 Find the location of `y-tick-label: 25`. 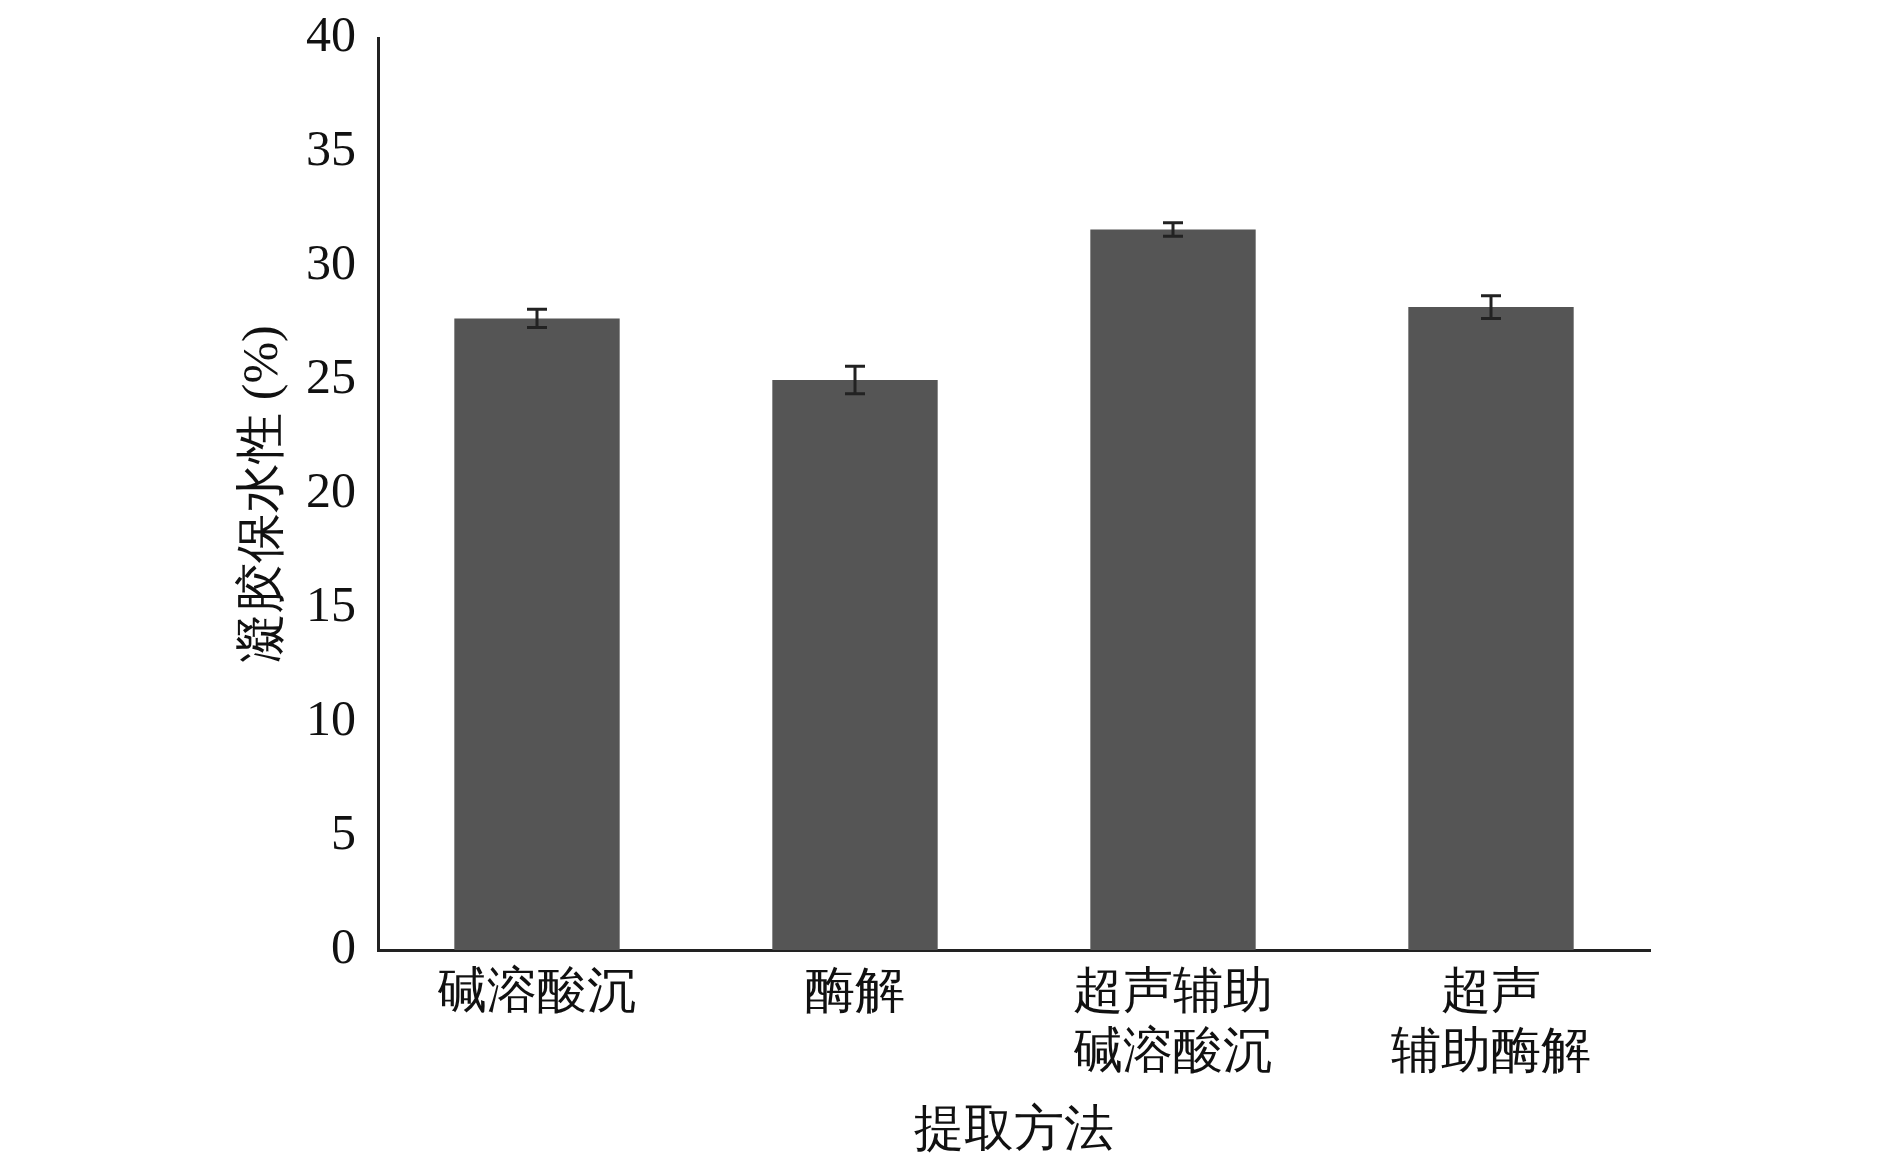

y-tick-label: 25 is located at coordinates (331, 376).